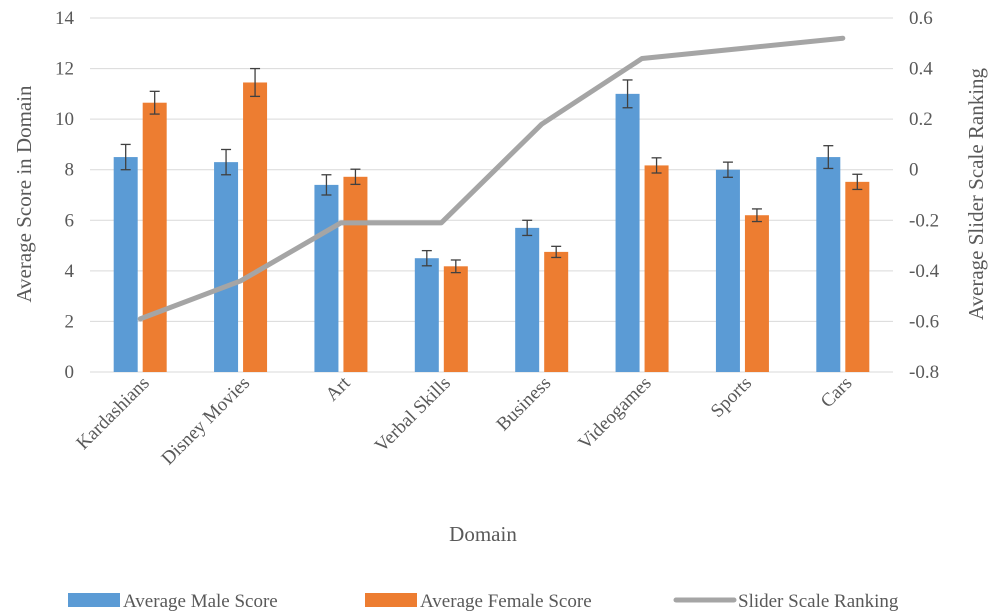  What do you see at coordinates (24, 194) in the screenshot?
I see `y-axis-title: Average Score in Domain` at bounding box center [24, 194].